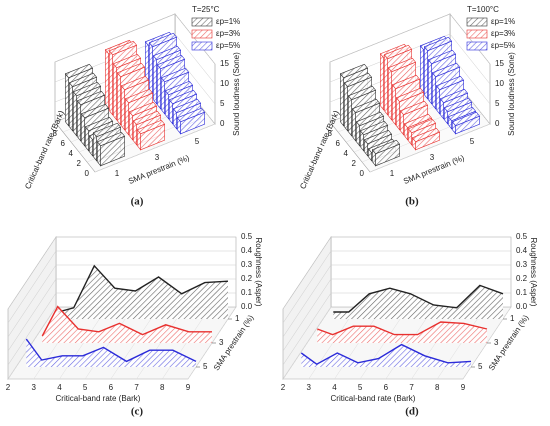 This screenshot has height=426, width=550. Describe the element at coordinates (354, 163) in the screenshot. I see `x-tick-label: 2` at that location.